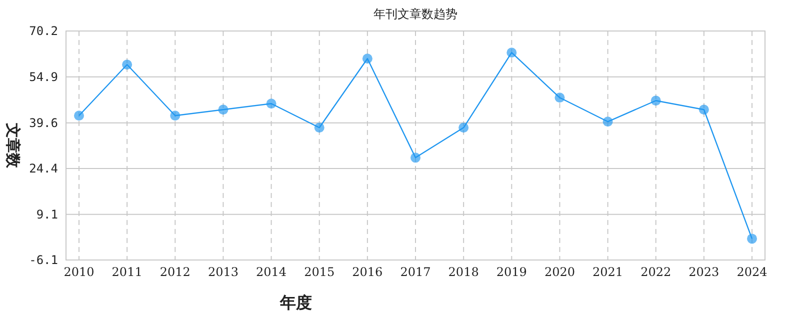 This screenshot has width=790, height=330. I want to click on x-tick-label: 2013, so click(223, 272).